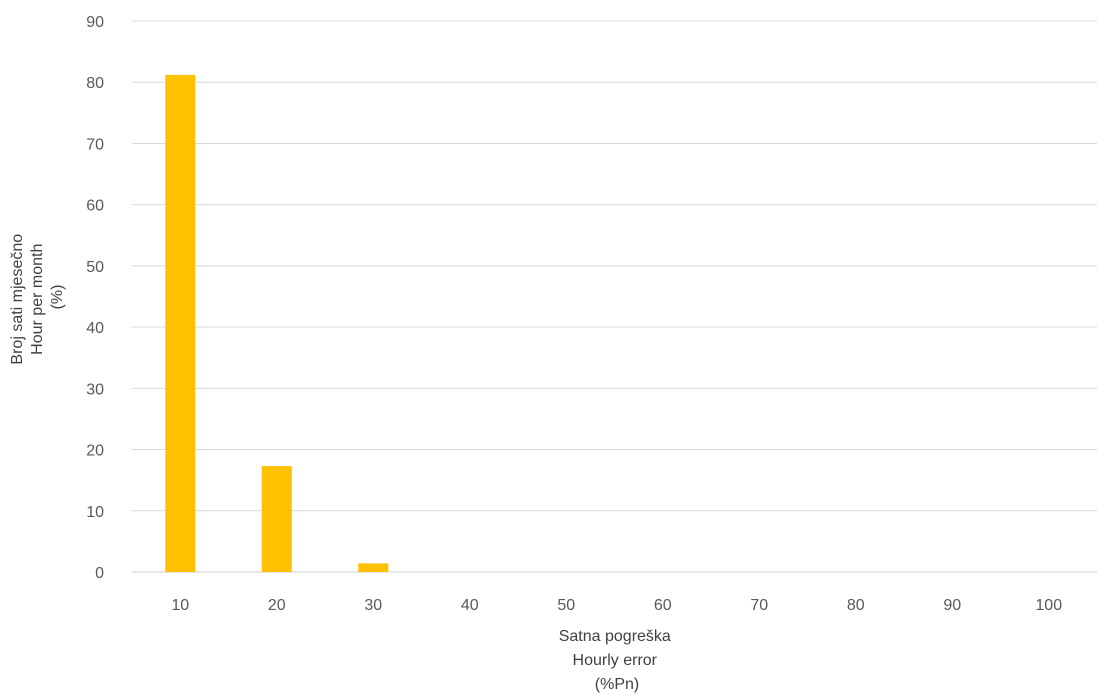 This screenshot has width=1097, height=698. What do you see at coordinates (95, 206) in the screenshot?
I see `y-tick-label: 60` at bounding box center [95, 206].